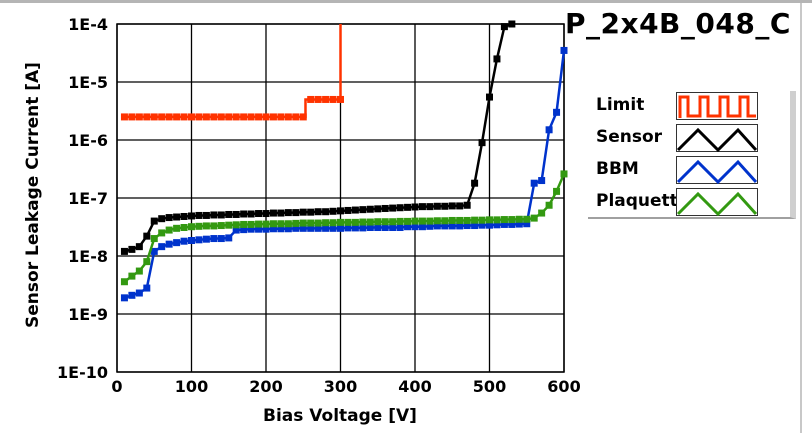  I want to click on legend-item-sensor: Sensor, so click(688, 138).